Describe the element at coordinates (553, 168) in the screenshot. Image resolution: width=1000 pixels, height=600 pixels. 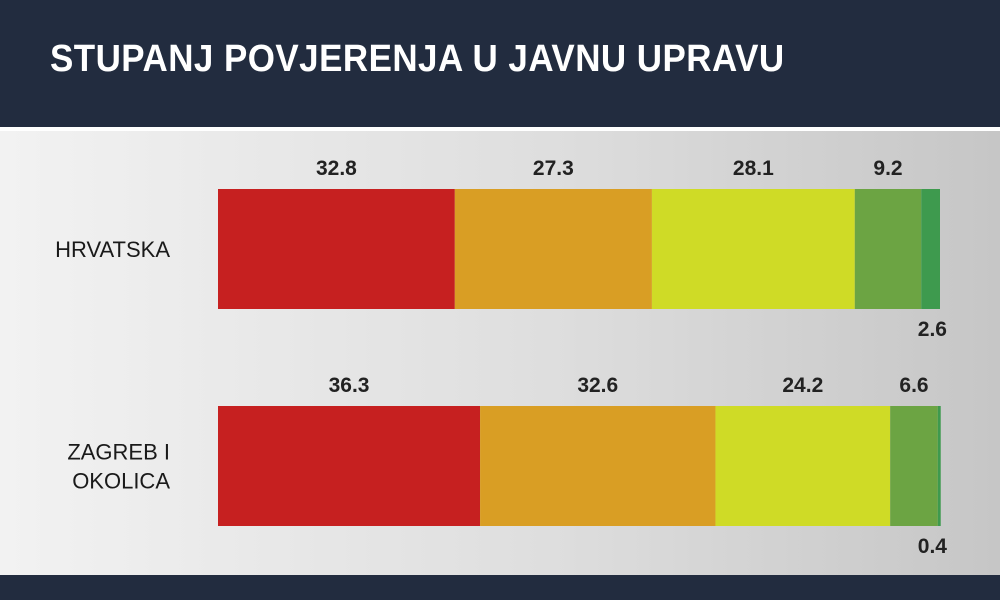
I see `data-label: 27.3` at that location.